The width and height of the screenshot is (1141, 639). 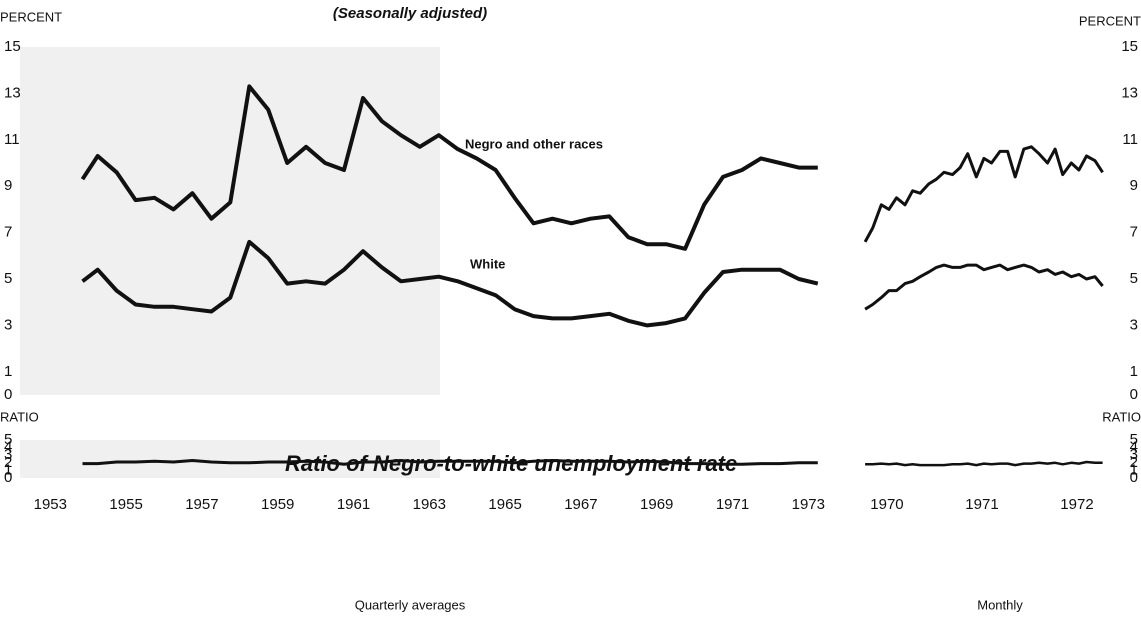 I want to click on x-tick-label: 1961, so click(x=353, y=504).